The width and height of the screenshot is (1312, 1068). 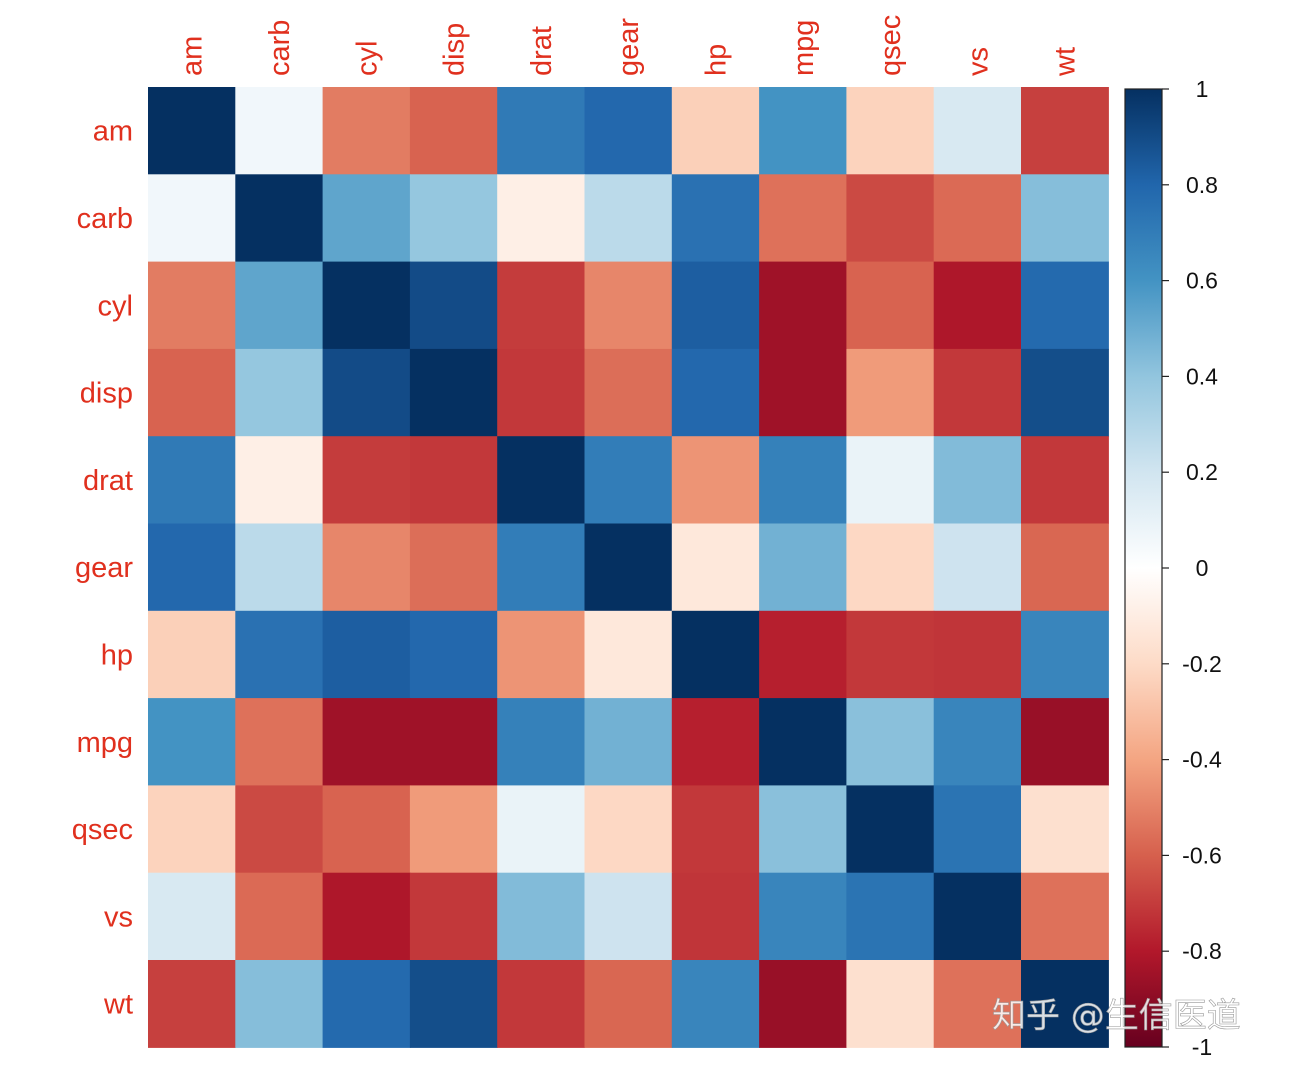 I want to click on heatmap-cell-carb-qsec, so click(x=890, y=218).